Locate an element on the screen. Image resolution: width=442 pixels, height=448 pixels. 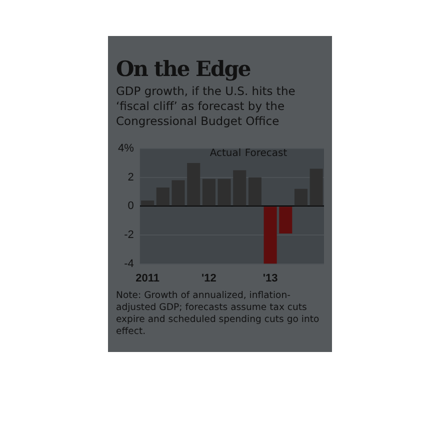
y-tick-label: -4 is located at coordinates (129, 264).